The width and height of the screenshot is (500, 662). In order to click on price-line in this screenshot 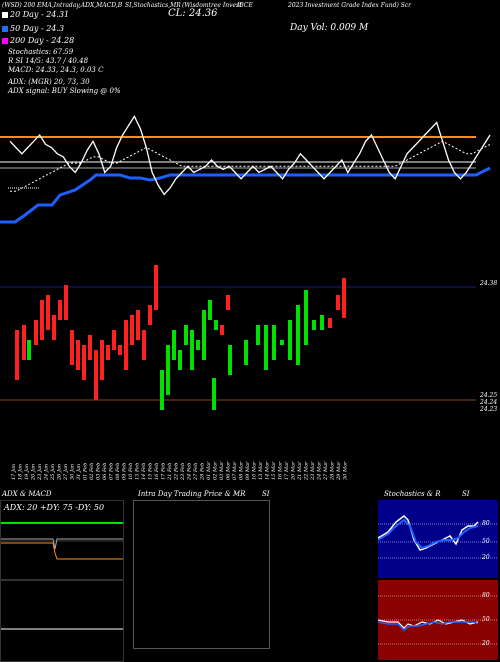, I will do `click(250, 155)`.